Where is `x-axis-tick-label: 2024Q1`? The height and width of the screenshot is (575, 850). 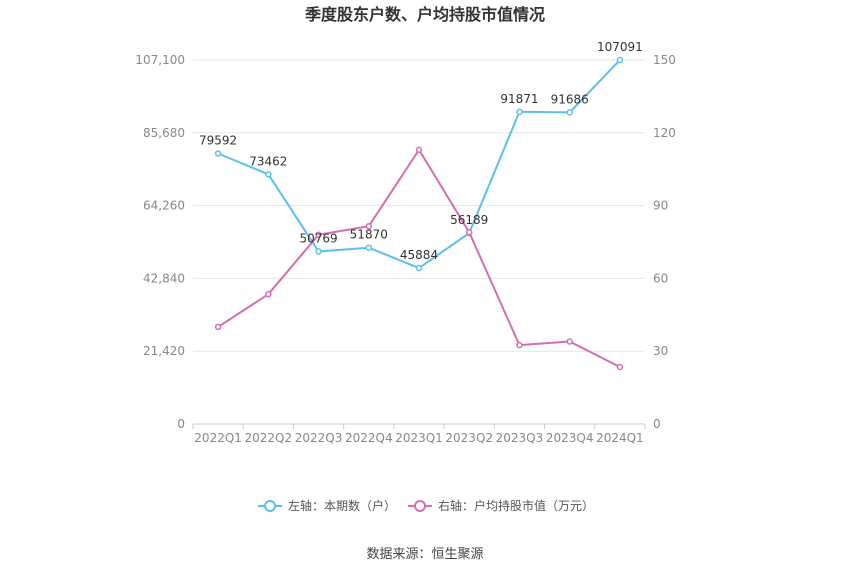 x-axis-tick-label: 2024Q1 is located at coordinates (620, 438).